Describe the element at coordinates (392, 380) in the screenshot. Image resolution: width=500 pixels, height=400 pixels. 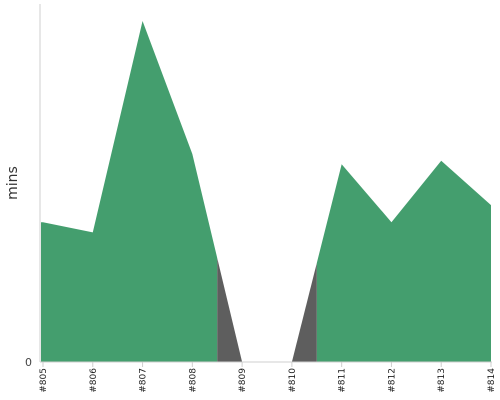
I see `x-tick-label: #812` at that location.